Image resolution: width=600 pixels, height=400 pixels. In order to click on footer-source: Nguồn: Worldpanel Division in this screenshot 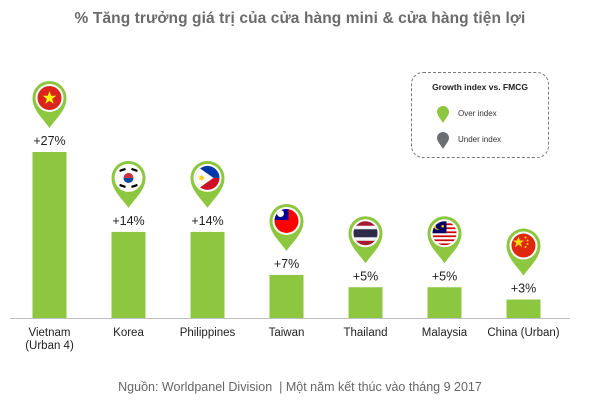, I will do `click(195, 387)`.